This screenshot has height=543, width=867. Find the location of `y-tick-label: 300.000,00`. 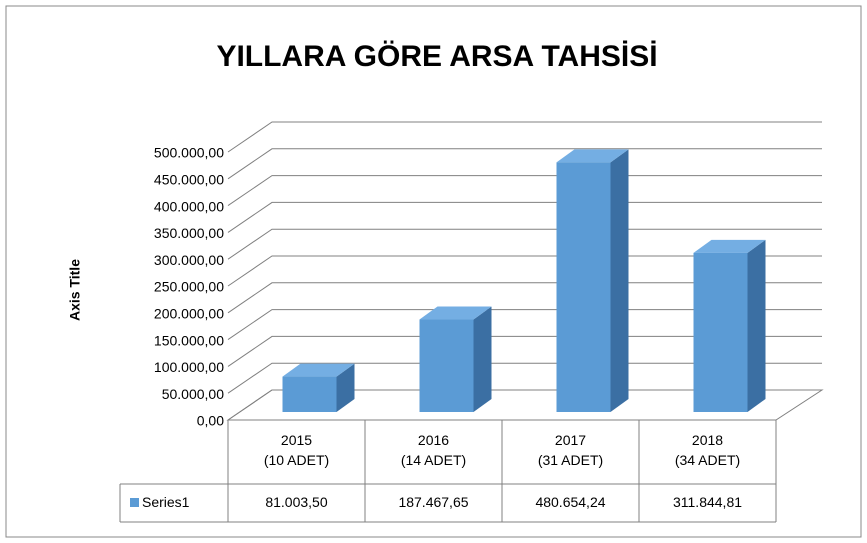

y-tick-label: 300.000,00 is located at coordinates (189, 260).